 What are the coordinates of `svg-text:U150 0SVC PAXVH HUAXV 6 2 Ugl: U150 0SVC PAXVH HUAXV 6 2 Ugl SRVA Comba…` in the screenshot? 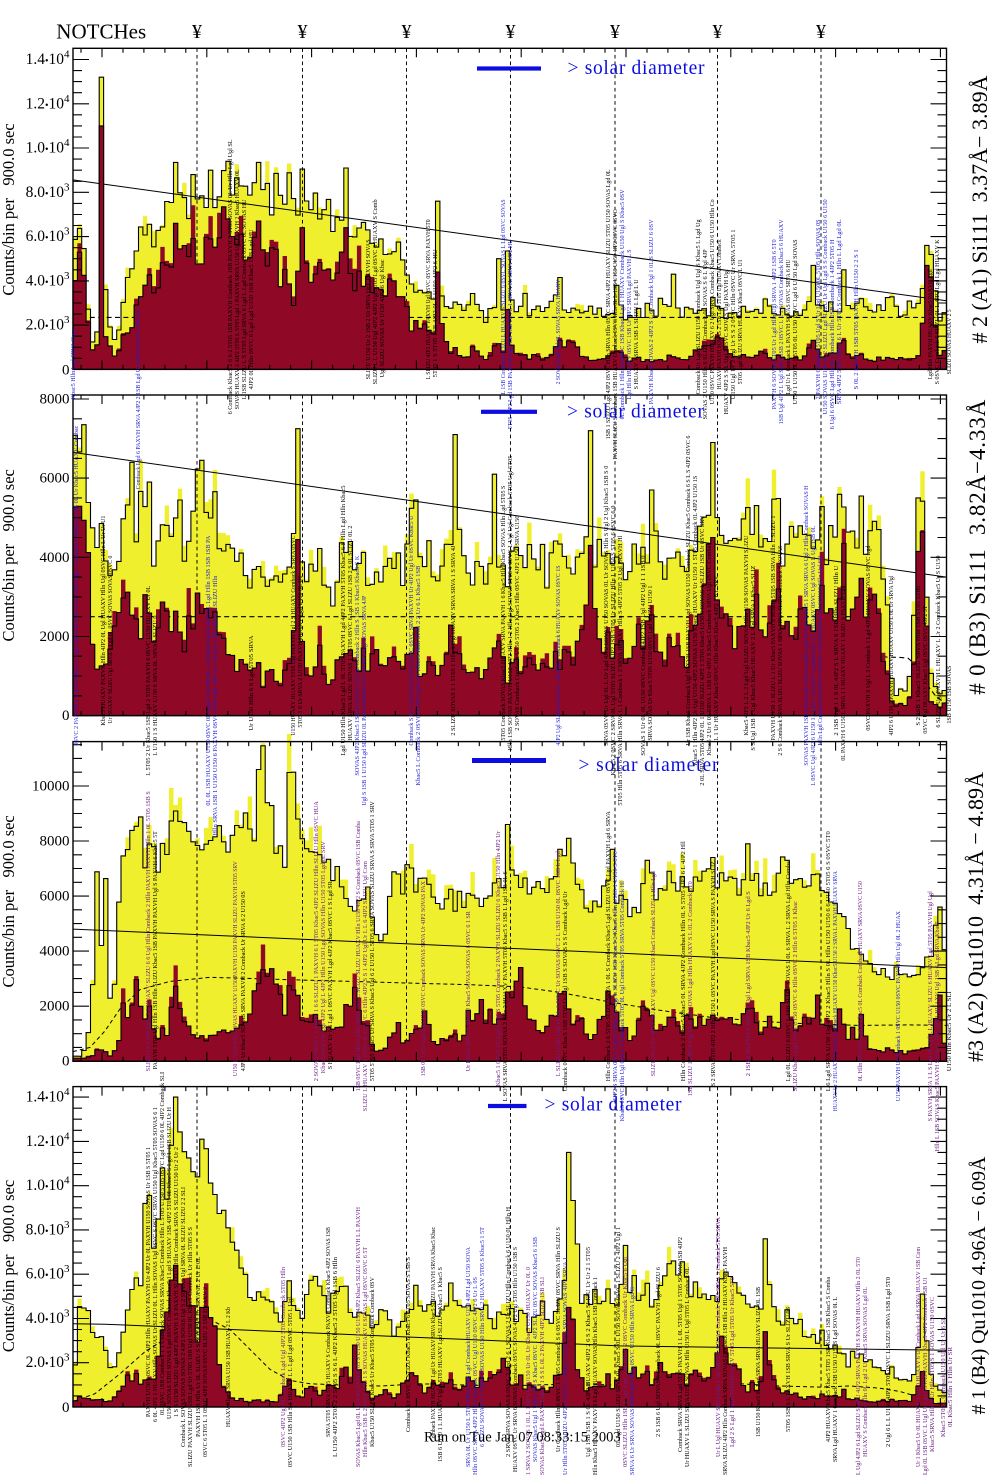 It's located at (713, 301).